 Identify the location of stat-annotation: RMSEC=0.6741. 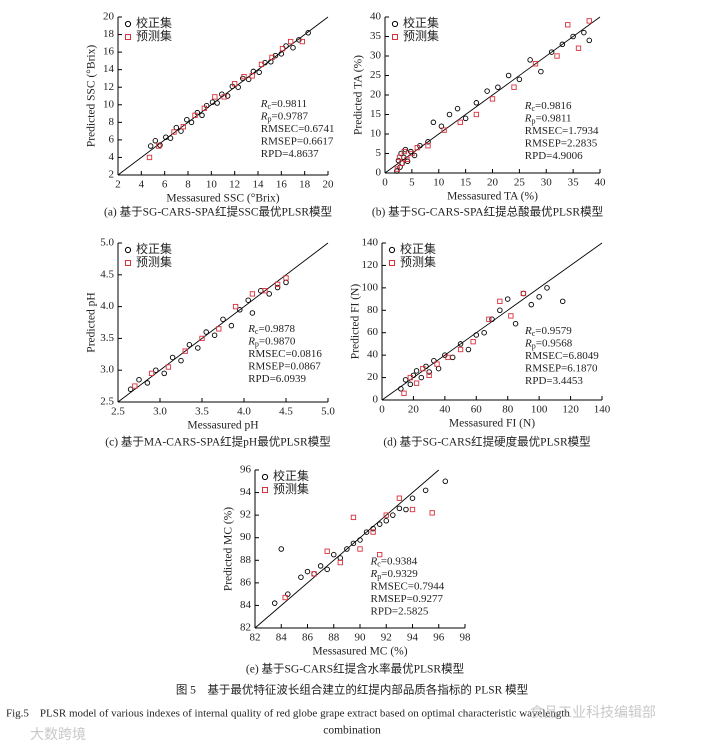
(298, 128).